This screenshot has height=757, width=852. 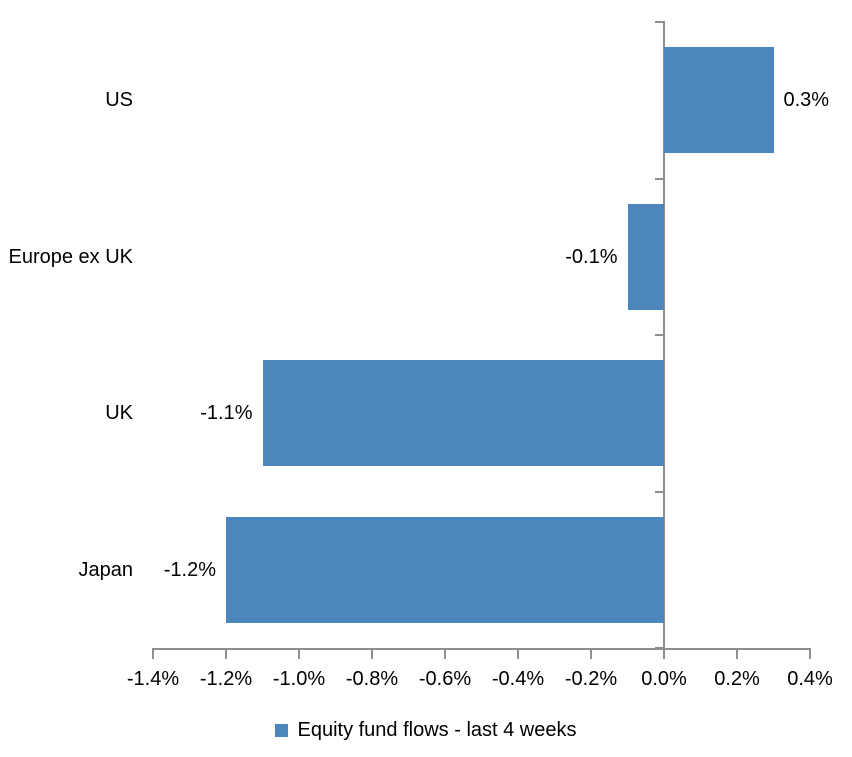 What do you see at coordinates (806, 100) in the screenshot?
I see `data-label-us: 0.3%` at bounding box center [806, 100].